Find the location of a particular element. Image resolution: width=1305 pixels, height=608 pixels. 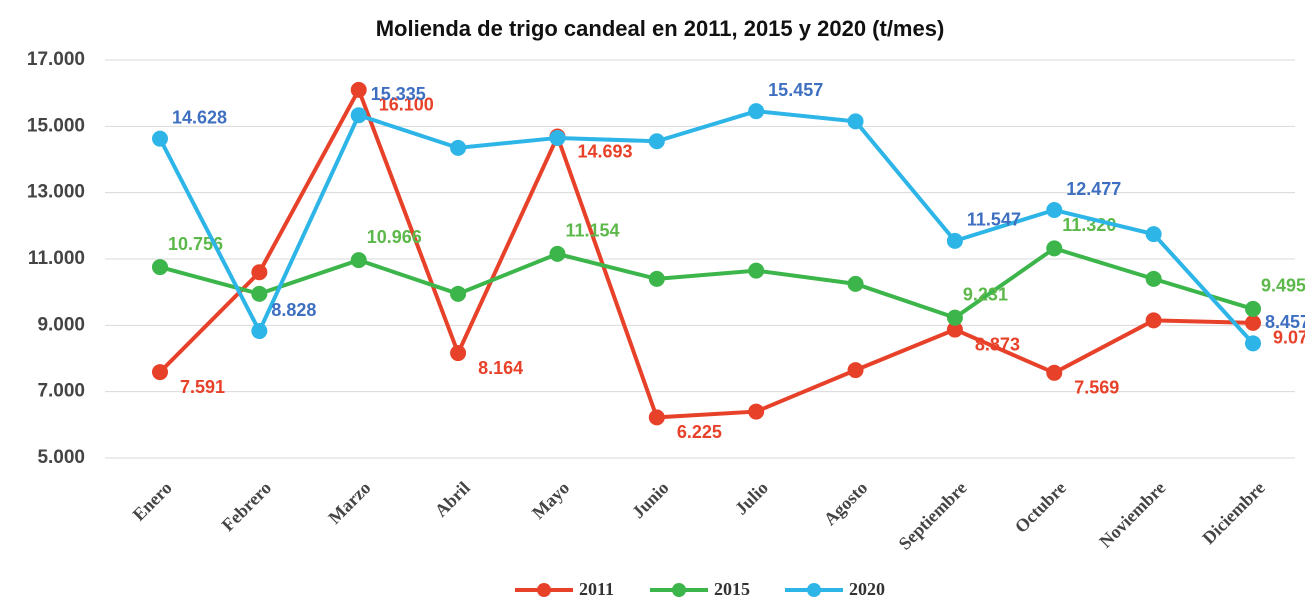

x-tick-label: Julio is located at coordinates (751, 498).